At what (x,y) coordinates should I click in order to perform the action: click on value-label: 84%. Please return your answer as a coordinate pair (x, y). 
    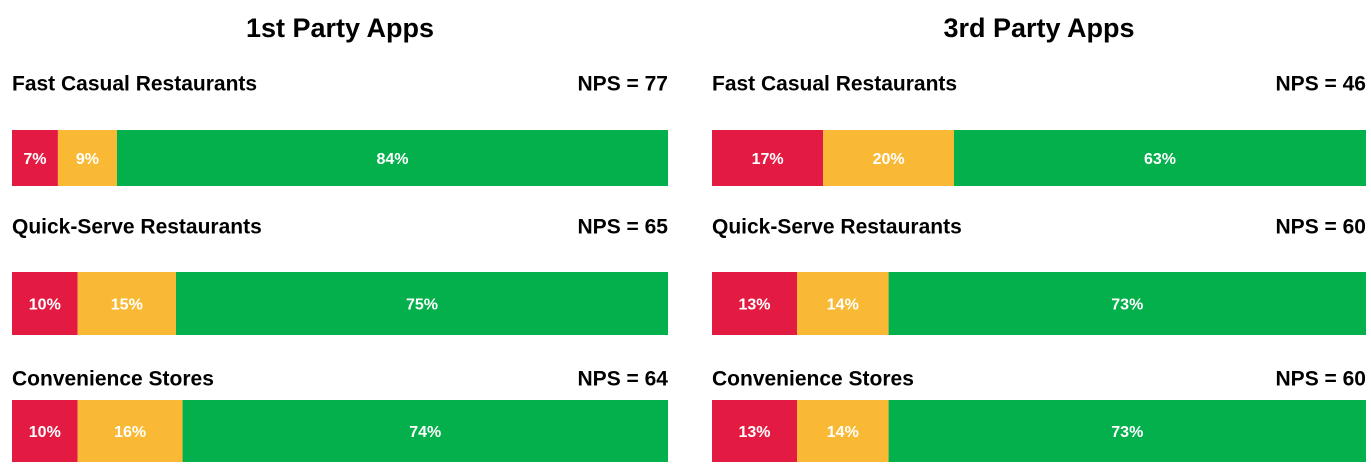
    Looking at the image, I should click on (392, 159).